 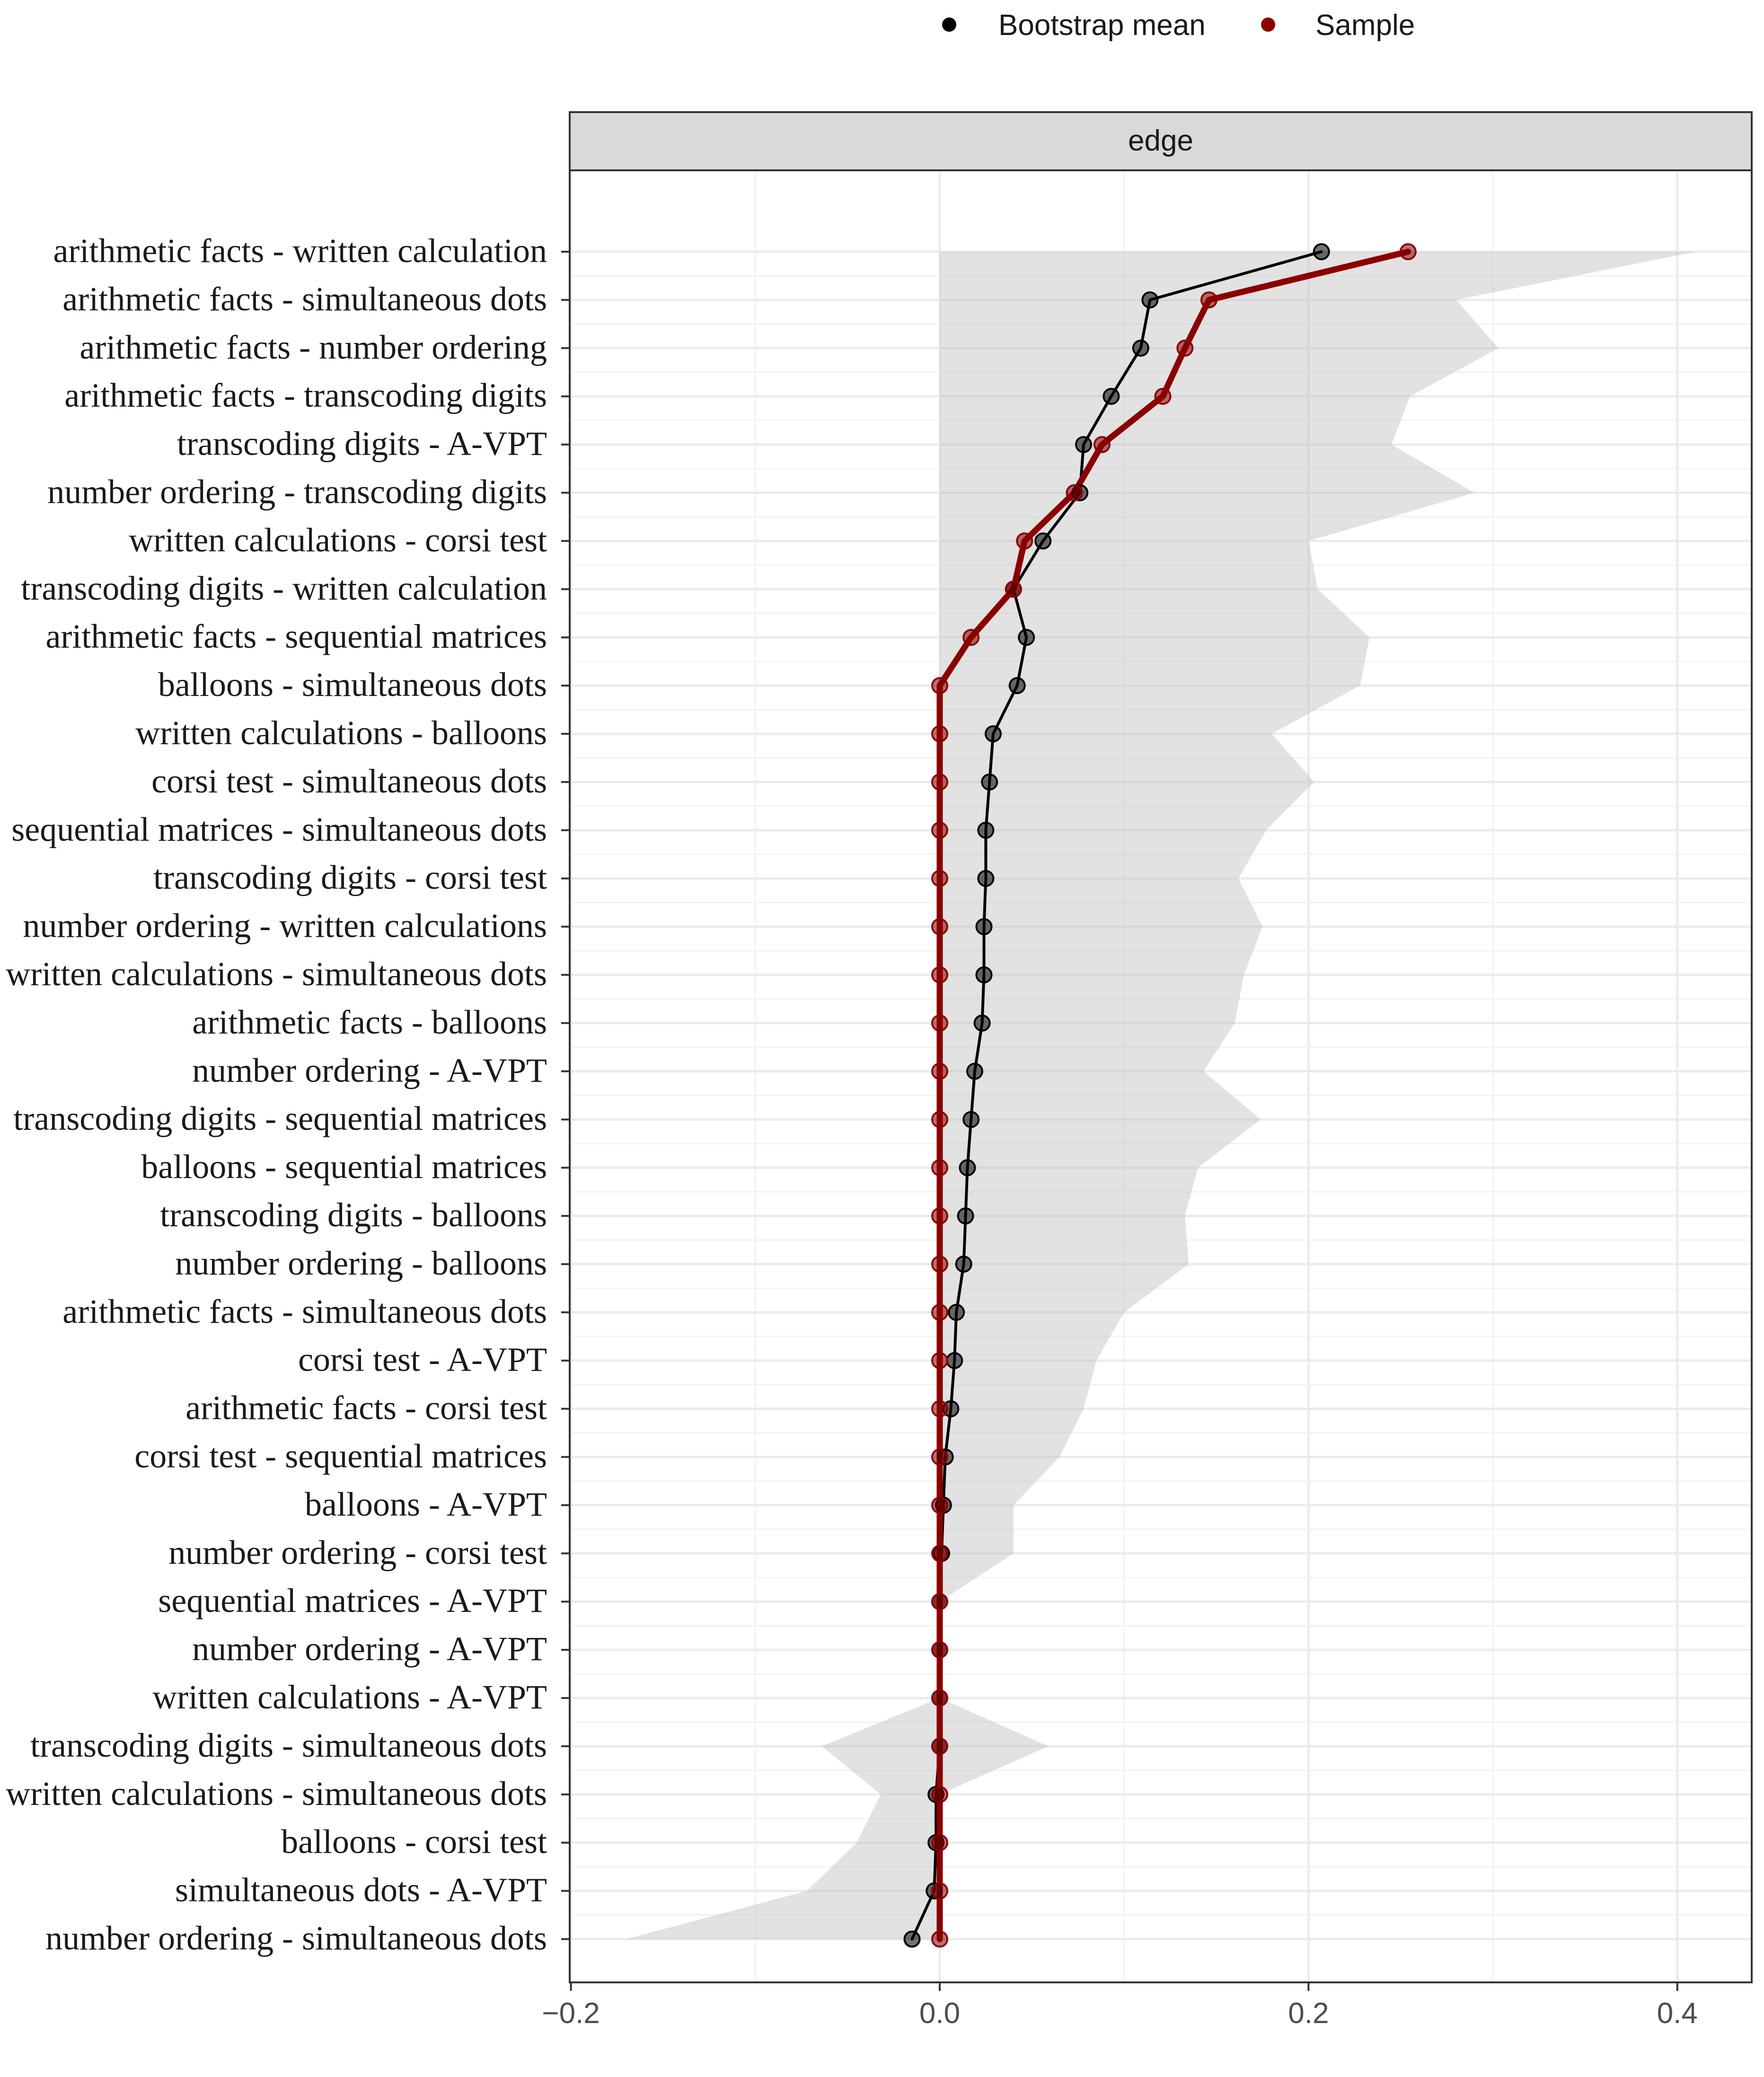 What do you see at coordinates (313, 347) in the screenshot?
I see `y-tick-label: arithmetic facts - number ordering` at bounding box center [313, 347].